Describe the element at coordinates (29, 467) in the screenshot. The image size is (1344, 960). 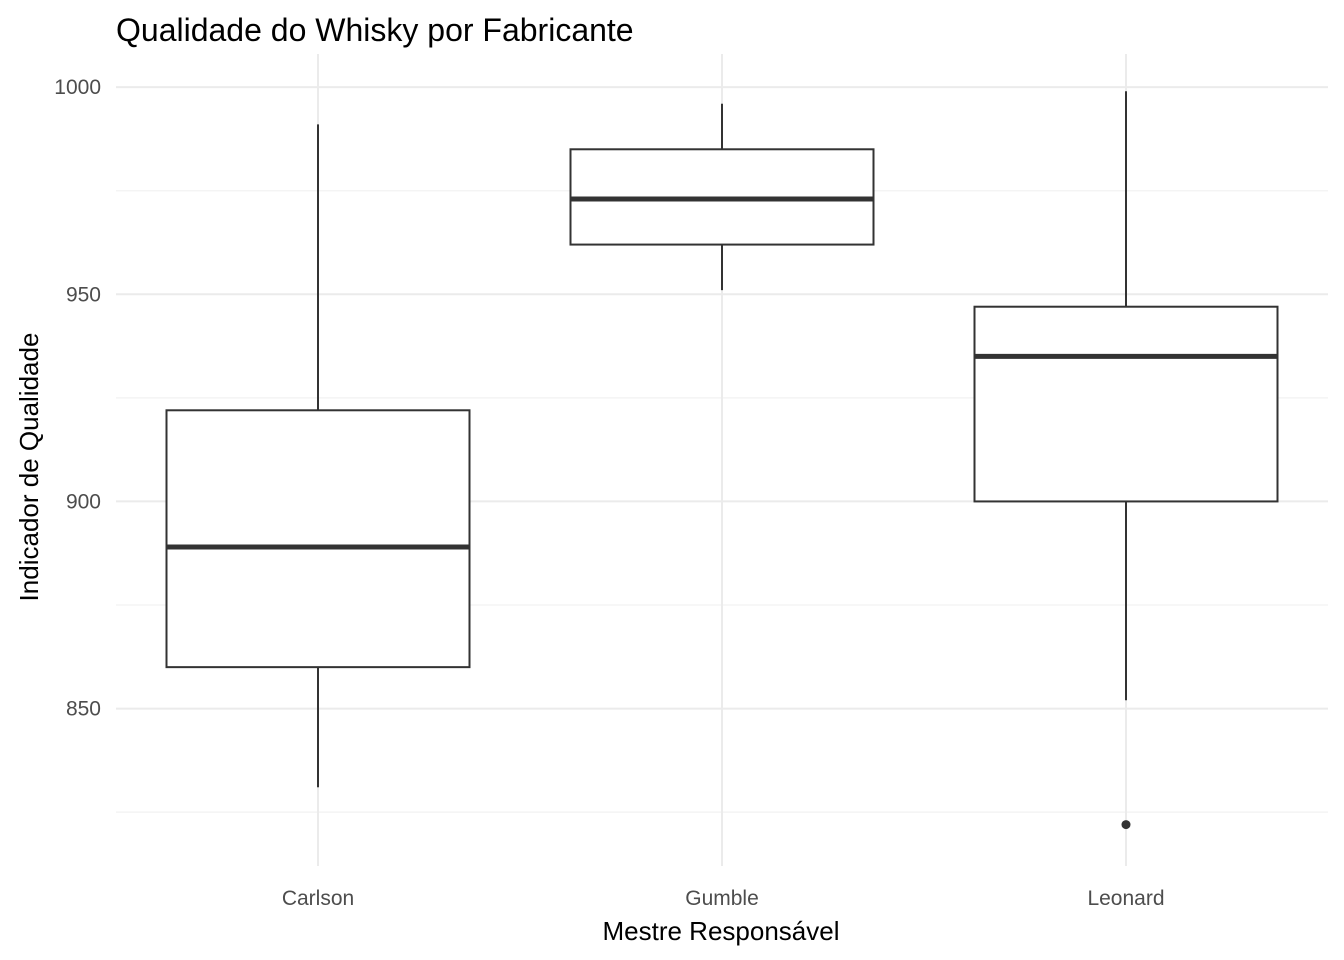
I see `y-axis-title: Indicador de Qualidade` at that location.